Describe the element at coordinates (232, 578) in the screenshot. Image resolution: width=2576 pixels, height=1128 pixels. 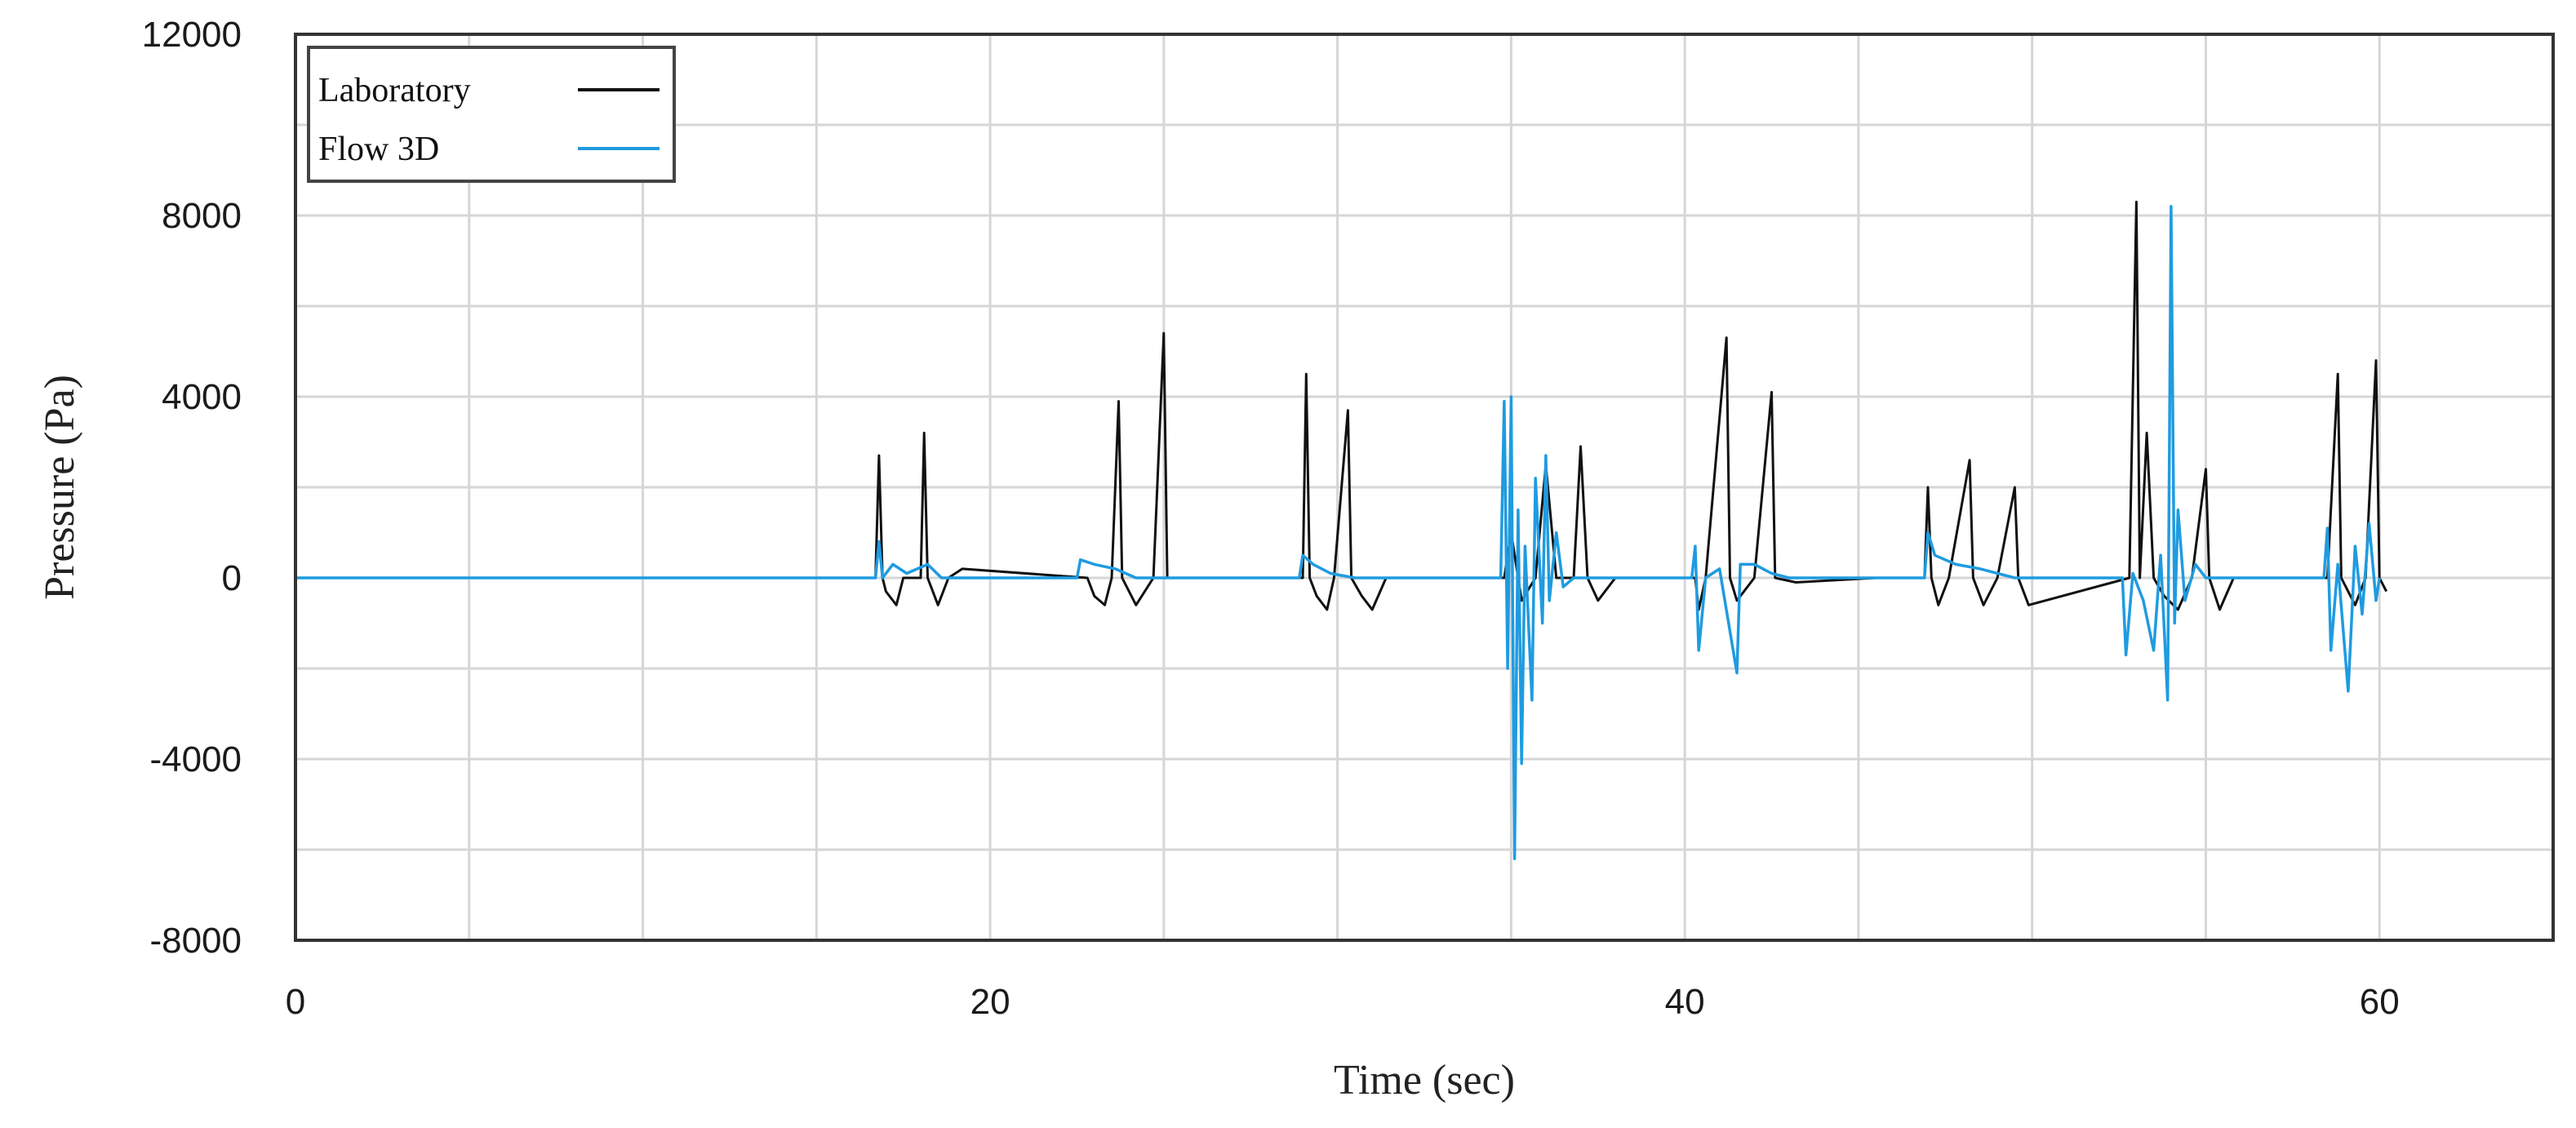
I see `y-tick-label: 0` at that location.